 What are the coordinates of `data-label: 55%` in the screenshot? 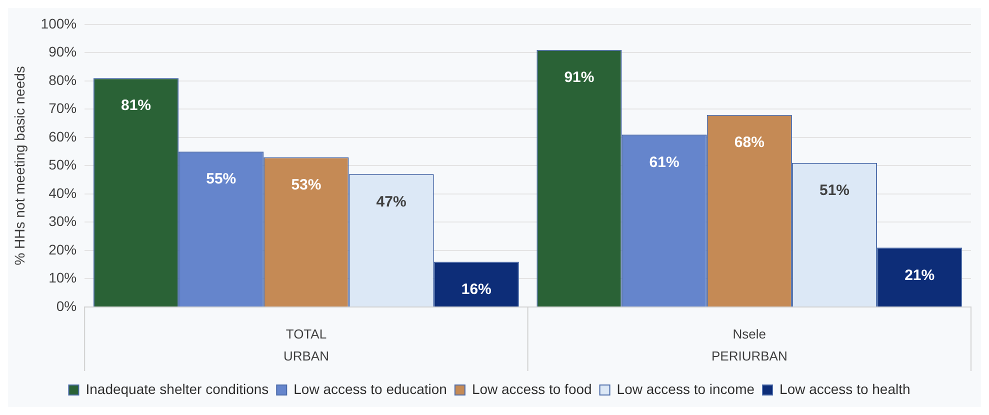 It's located at (221, 179).